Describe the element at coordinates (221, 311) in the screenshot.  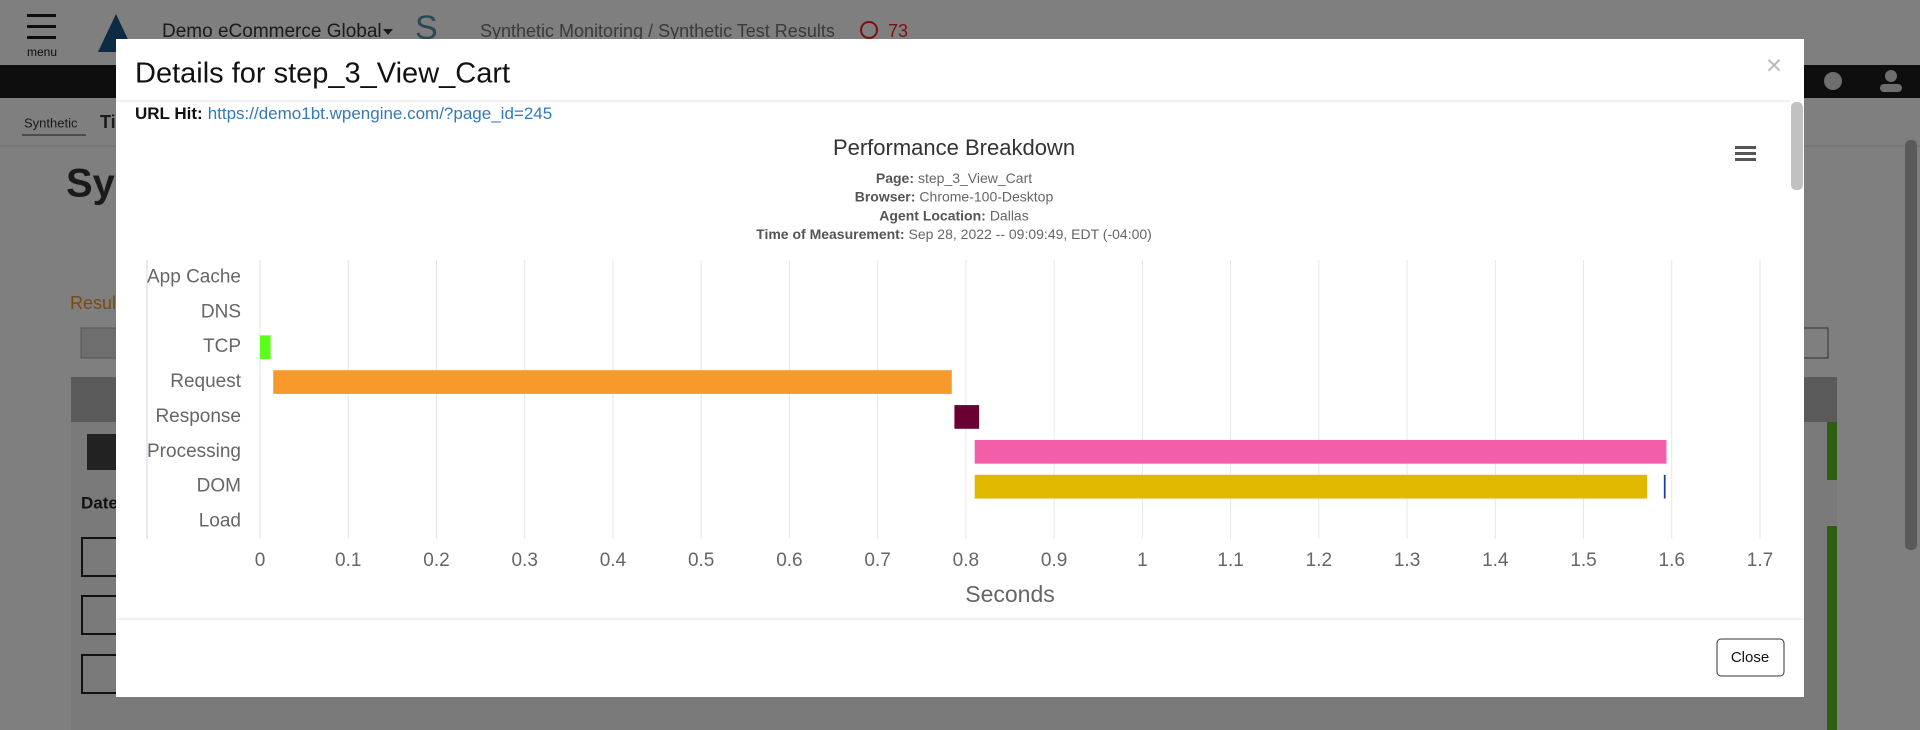
I see `y-tick-label: DNS` at that location.